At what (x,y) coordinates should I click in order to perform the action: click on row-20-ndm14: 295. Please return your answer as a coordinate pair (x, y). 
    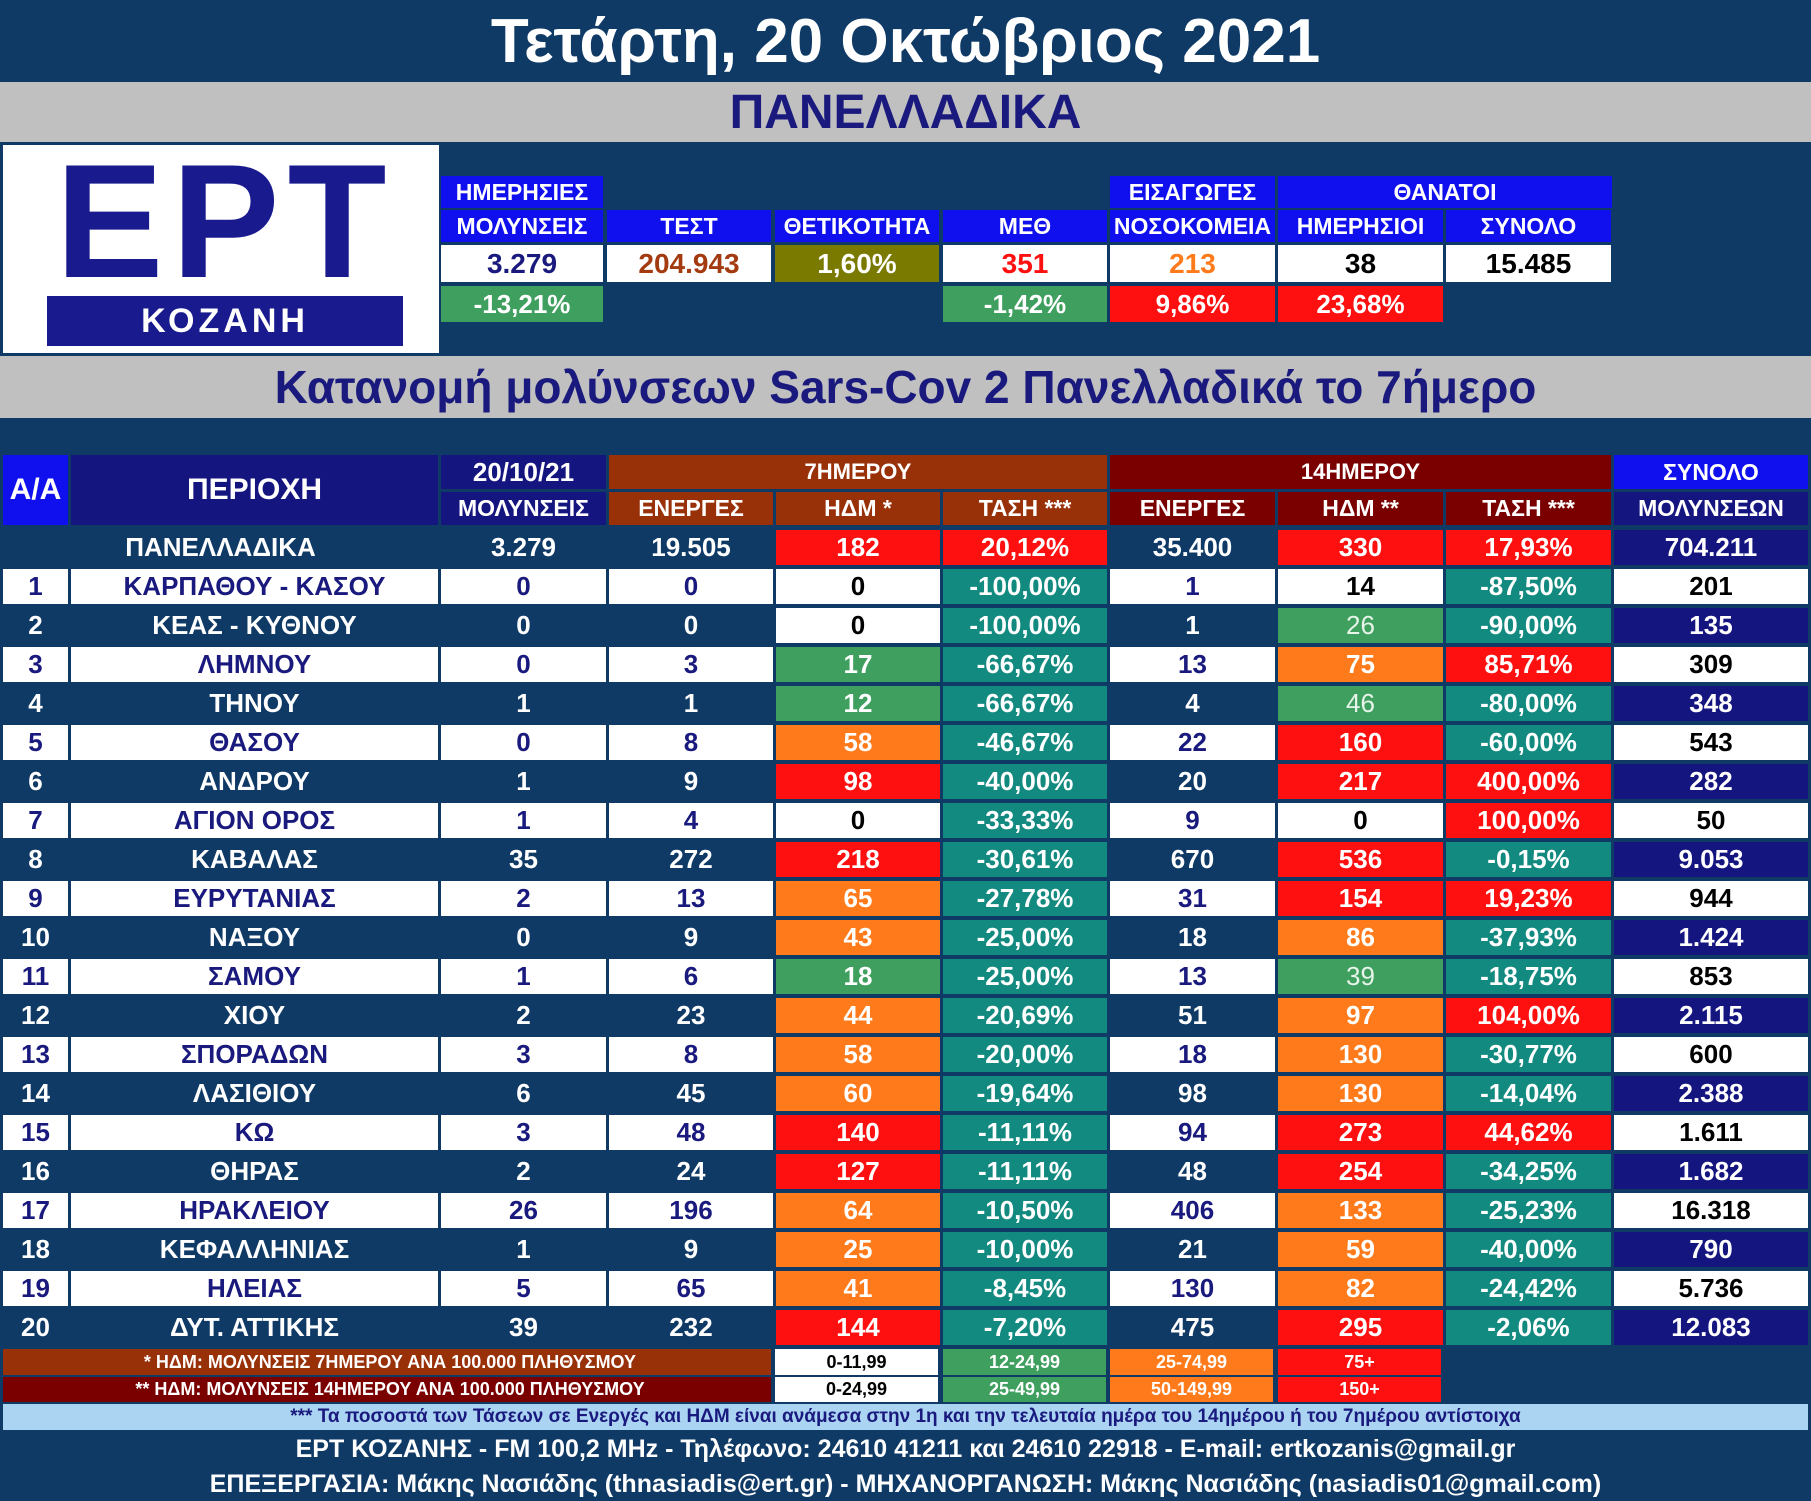
    Looking at the image, I should click on (1360, 1327).